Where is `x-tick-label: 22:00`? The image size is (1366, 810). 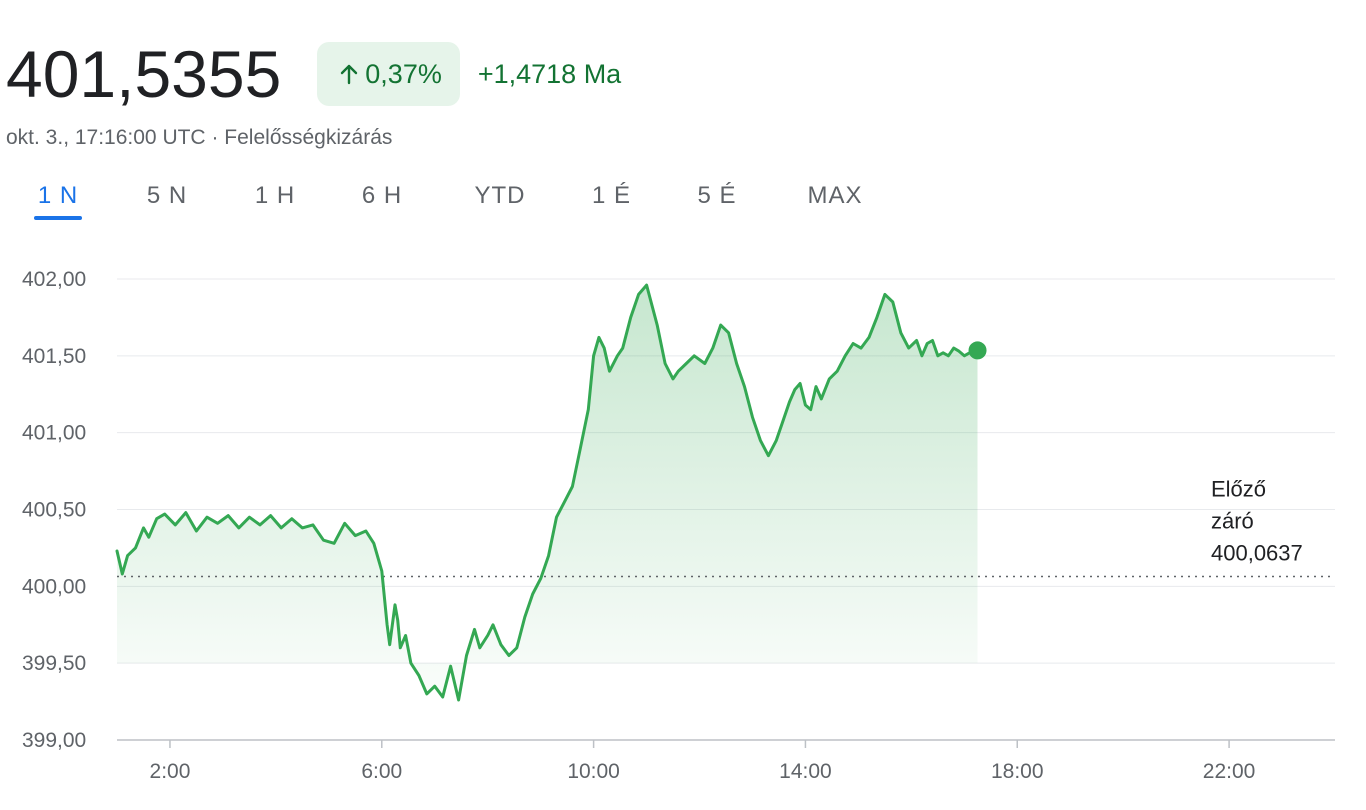
x-tick-label: 22:00 is located at coordinates (1229, 771).